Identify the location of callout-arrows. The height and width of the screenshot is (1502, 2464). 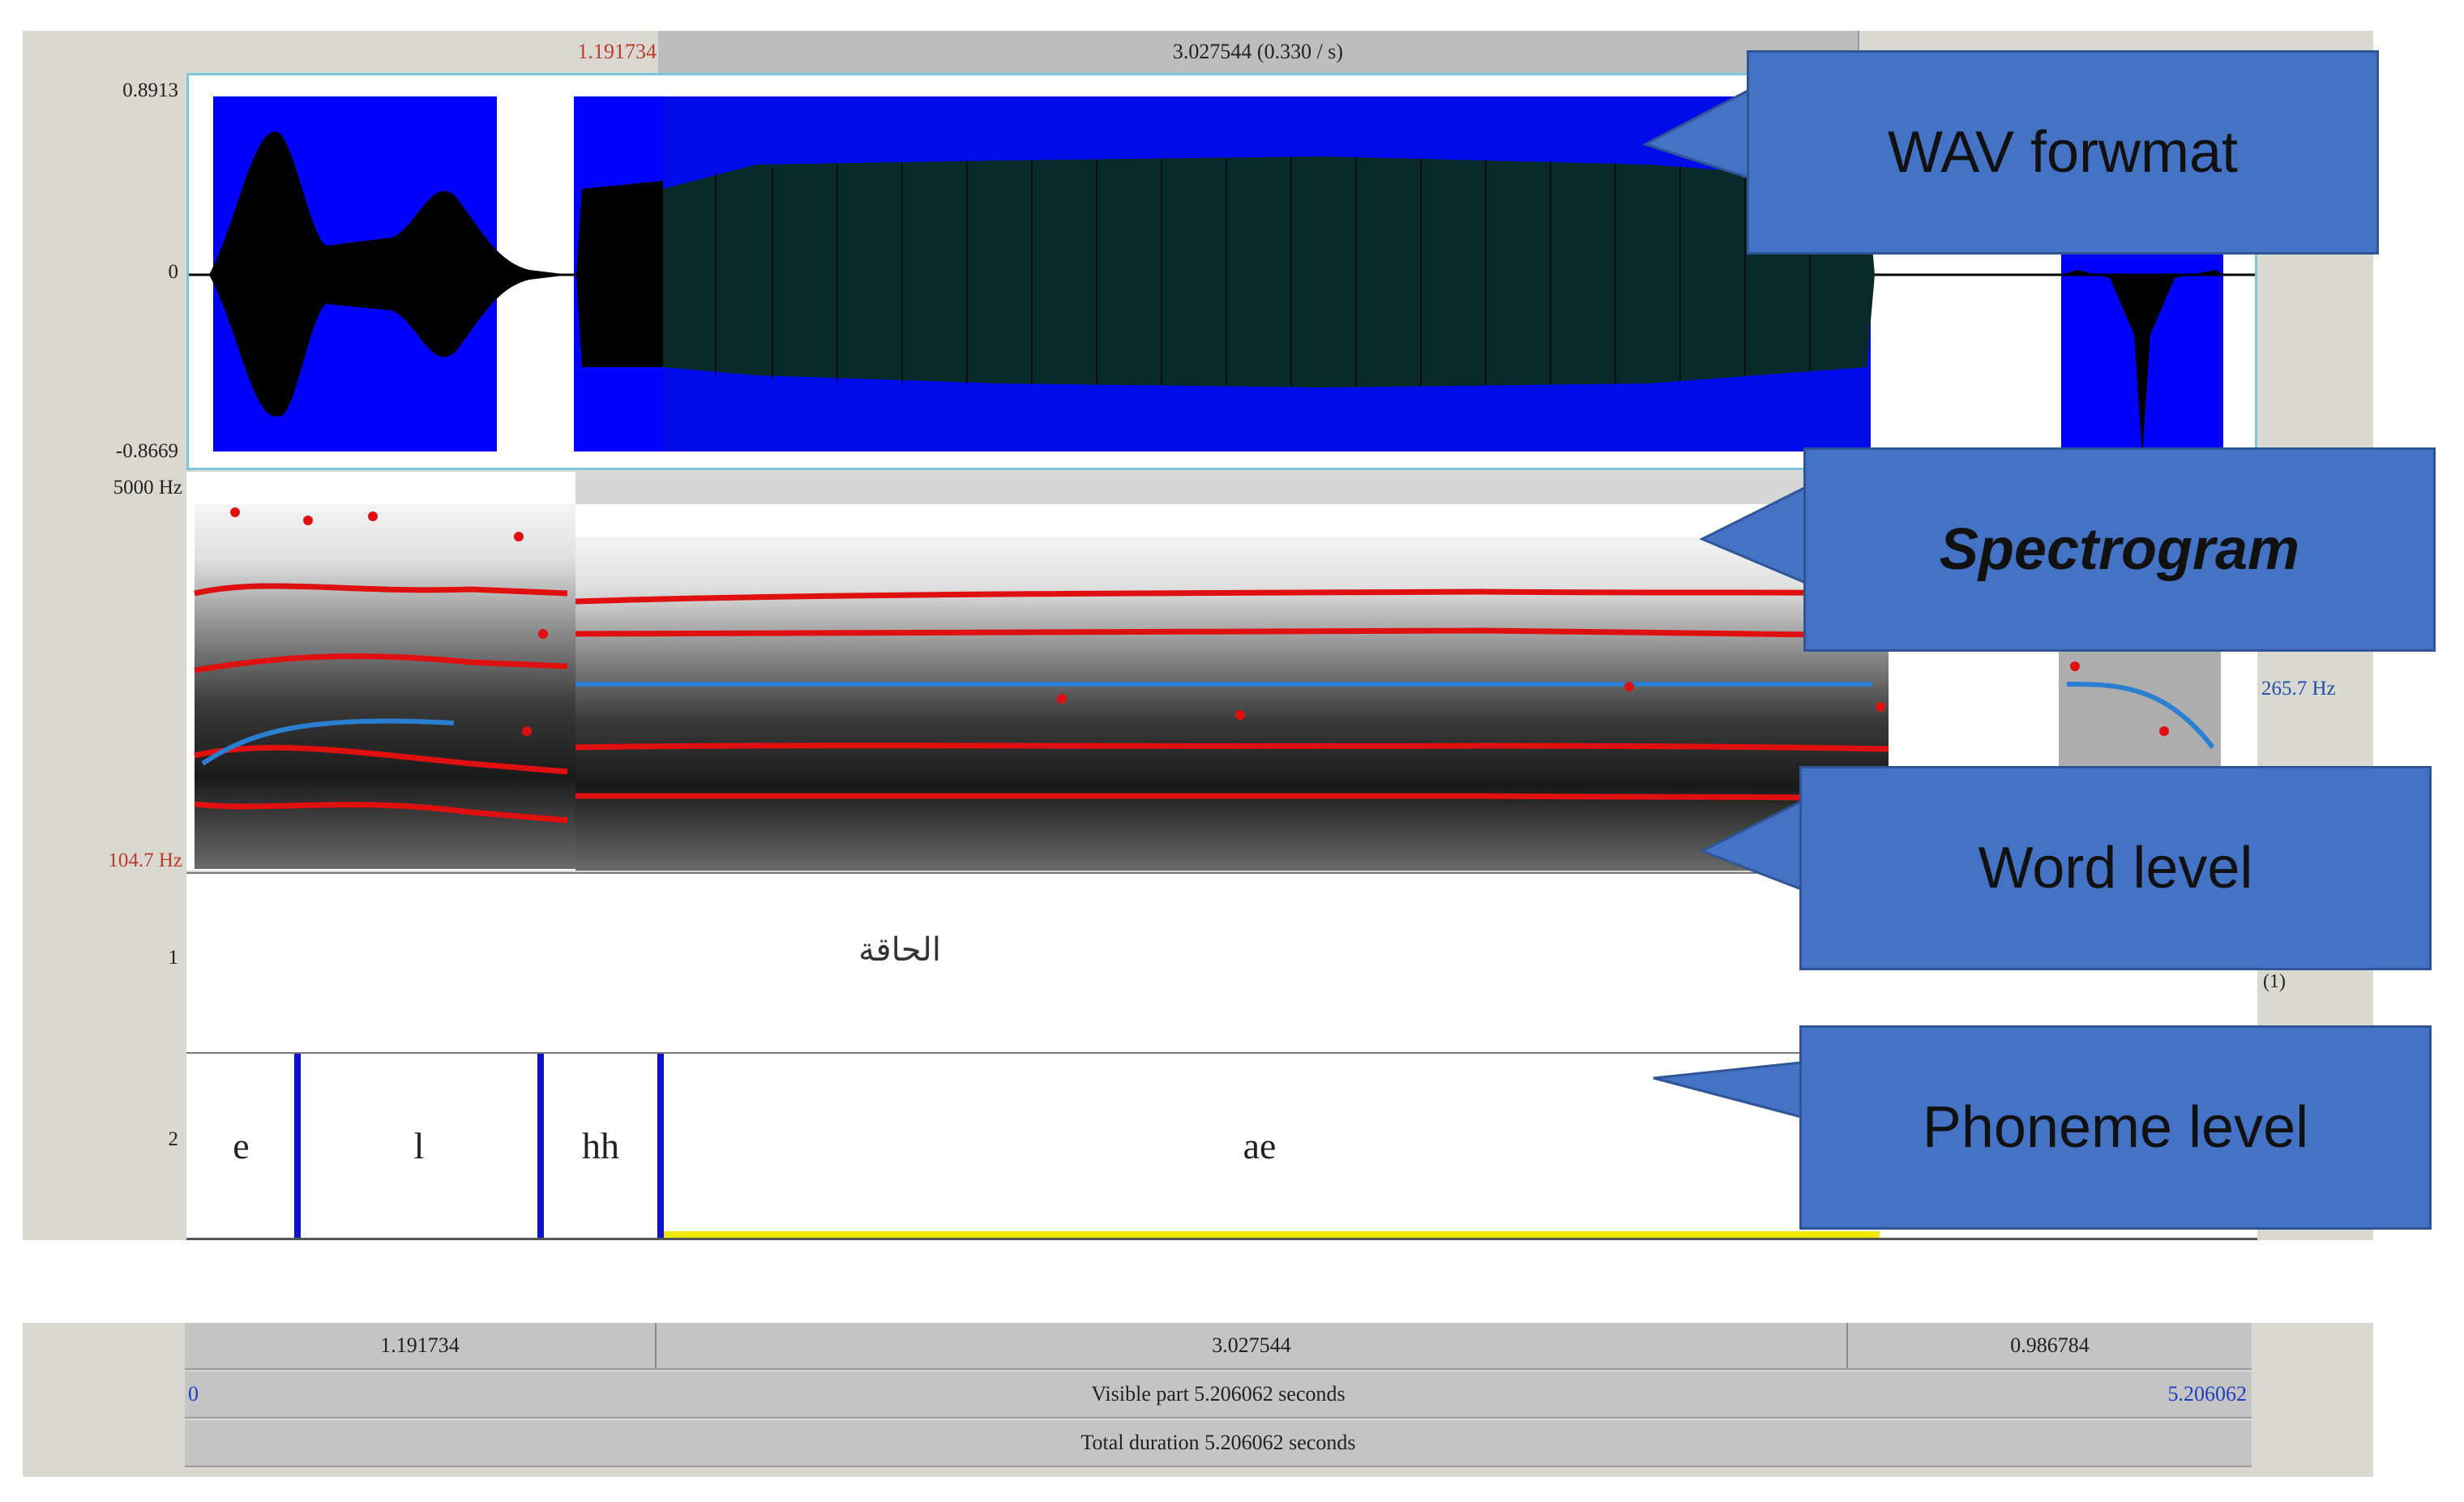
(1725, 603).